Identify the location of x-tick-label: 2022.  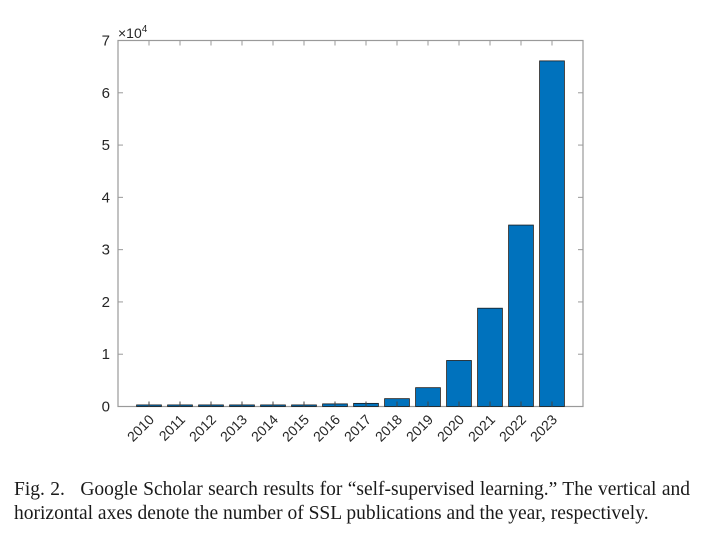
(512, 427).